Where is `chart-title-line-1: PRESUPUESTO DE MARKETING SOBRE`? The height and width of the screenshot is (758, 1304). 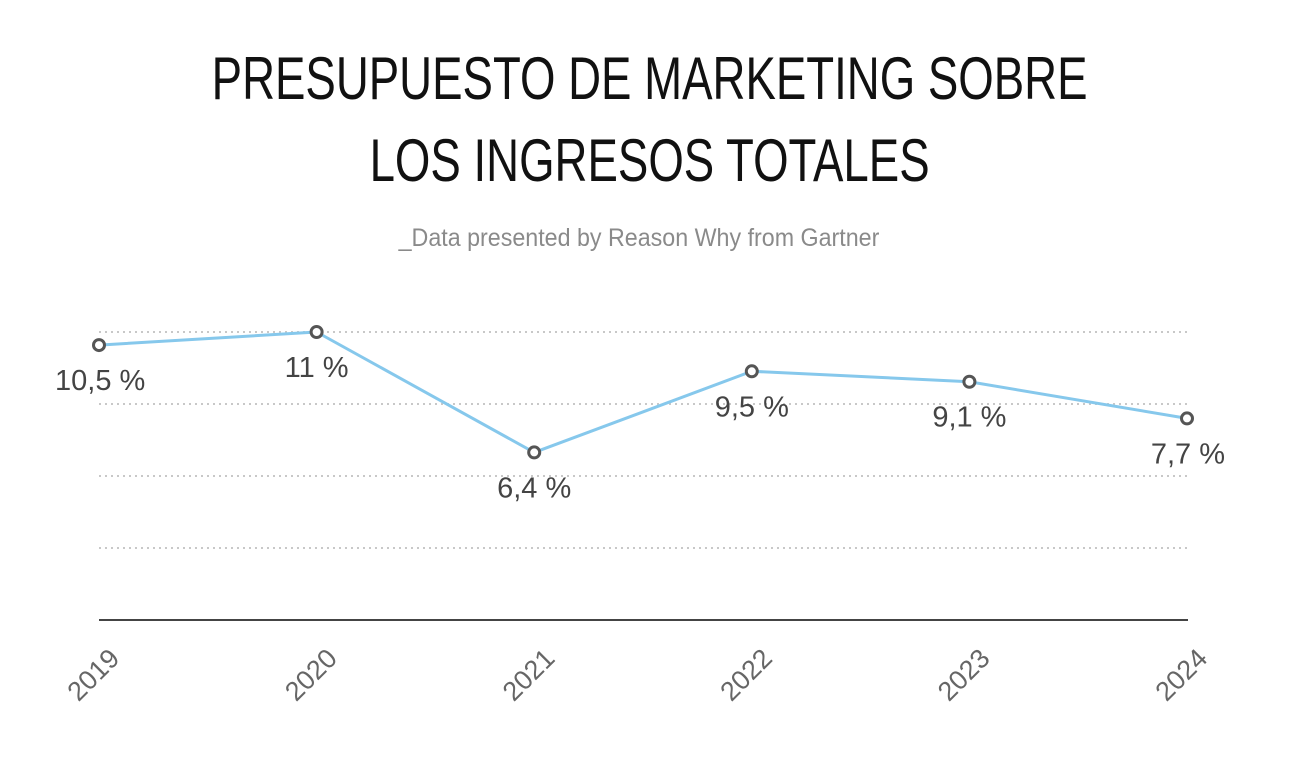
chart-title-line-1: PRESUPUESTO DE MARKETING SOBRE is located at coordinates (649, 78).